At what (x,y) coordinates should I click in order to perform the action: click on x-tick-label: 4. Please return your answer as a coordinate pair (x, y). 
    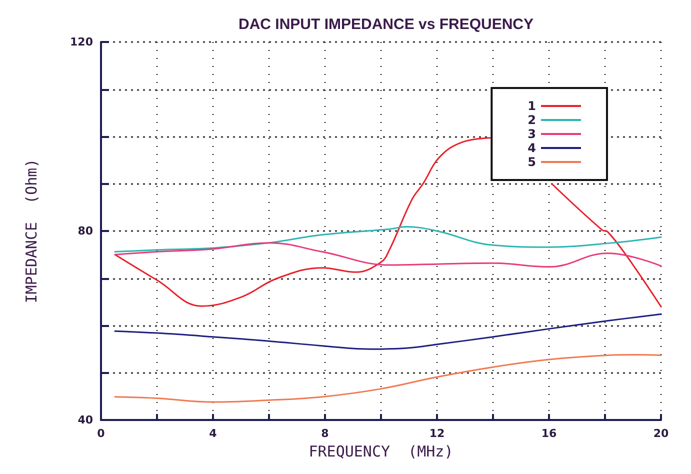
    Looking at the image, I should click on (213, 433).